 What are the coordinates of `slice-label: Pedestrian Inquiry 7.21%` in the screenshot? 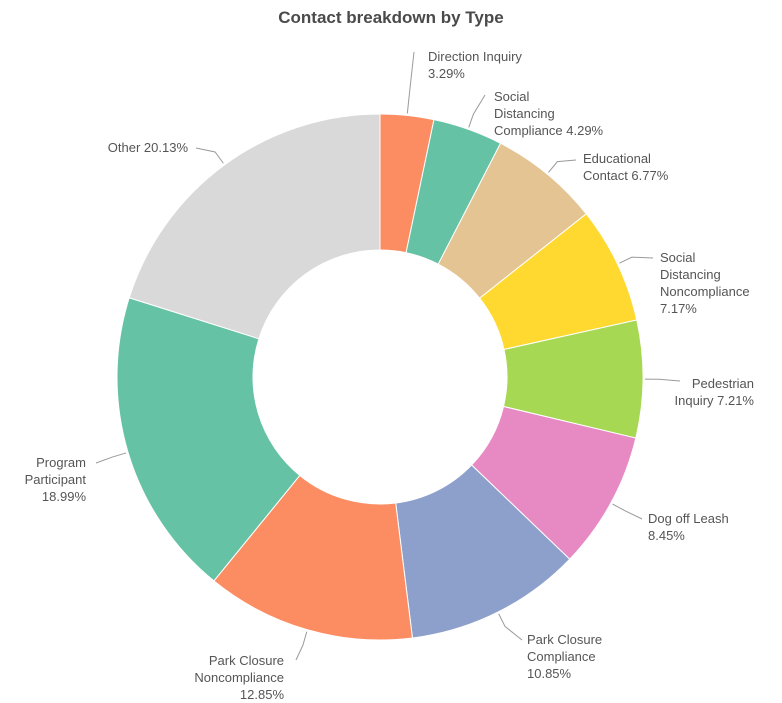 It's located at (715, 392).